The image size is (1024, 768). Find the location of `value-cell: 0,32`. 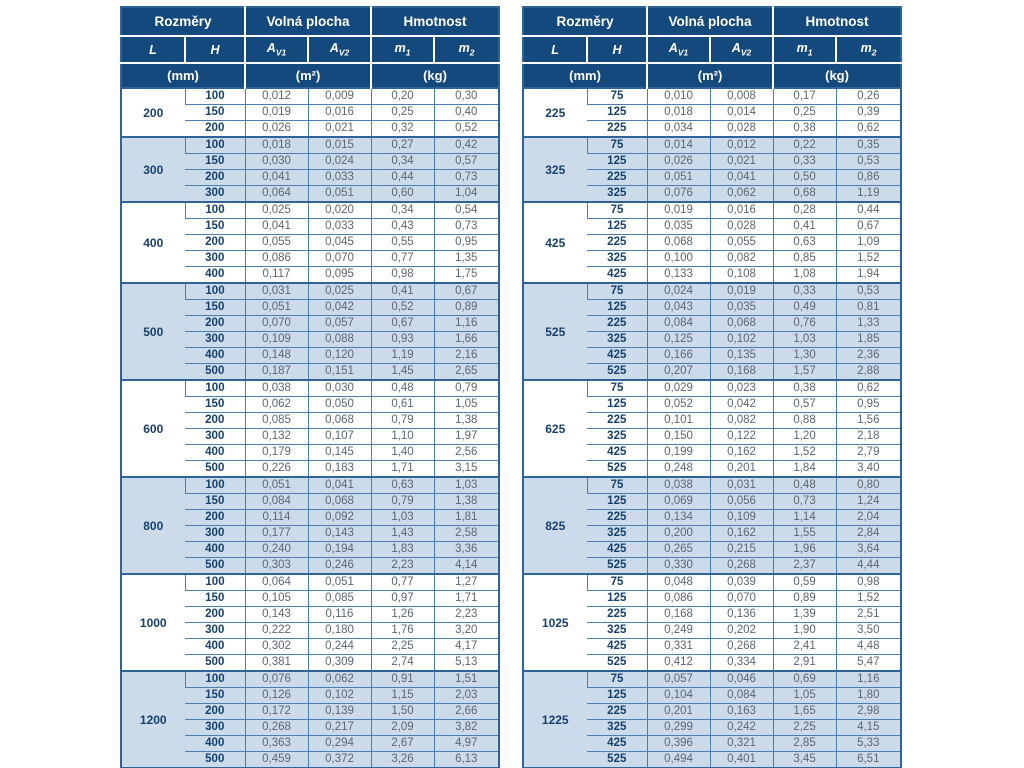

value-cell: 0,32 is located at coordinates (402, 128).